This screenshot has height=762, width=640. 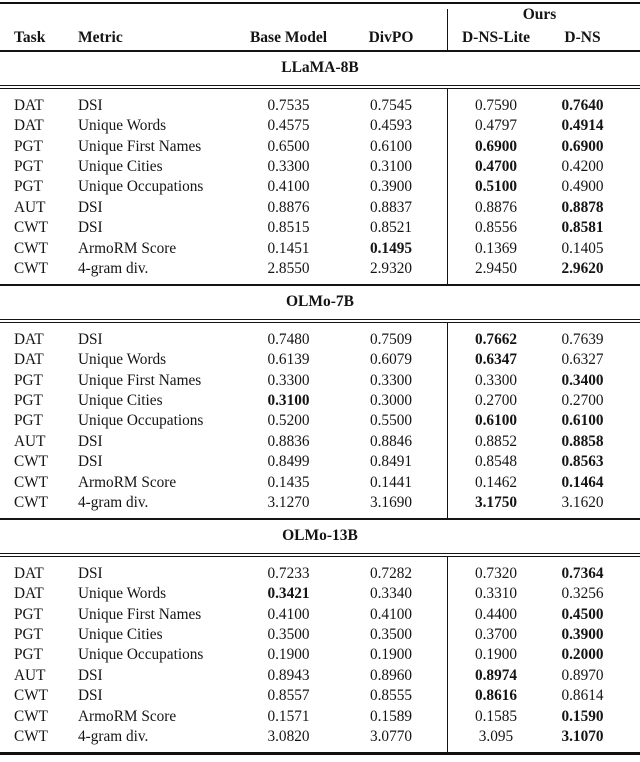 What do you see at coordinates (288, 736) in the screenshot?
I see `value-cell-base-model: 3.0820` at bounding box center [288, 736].